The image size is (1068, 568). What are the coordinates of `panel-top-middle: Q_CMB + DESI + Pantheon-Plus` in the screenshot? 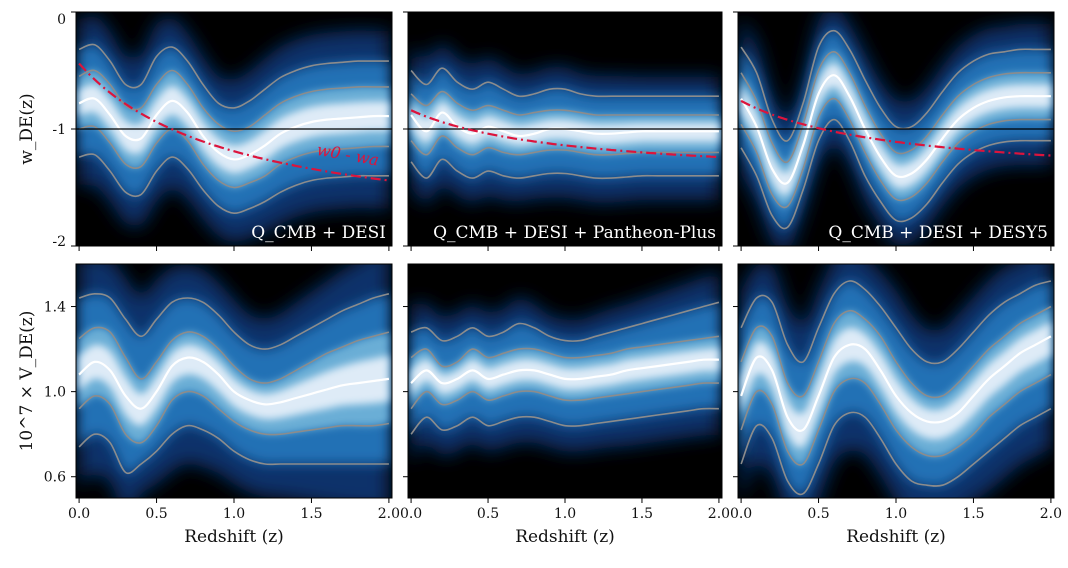 It's located at (563, 131).